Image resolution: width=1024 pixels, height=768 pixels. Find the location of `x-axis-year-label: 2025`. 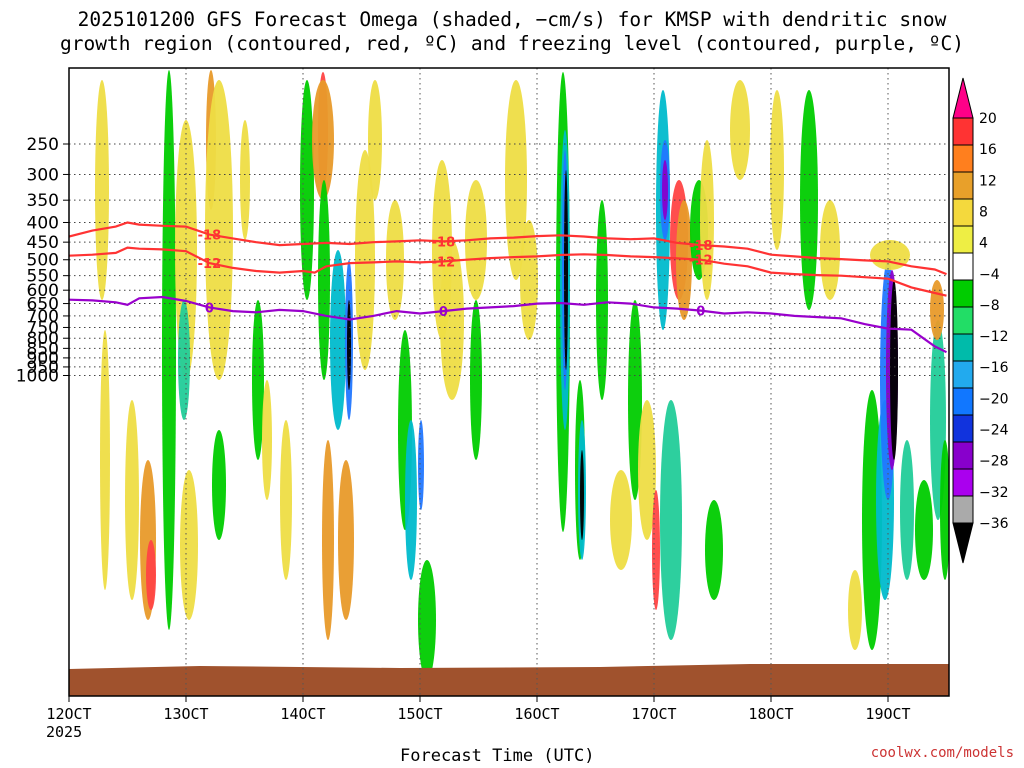

x-axis-year-label: 2025 is located at coordinates (64, 732).